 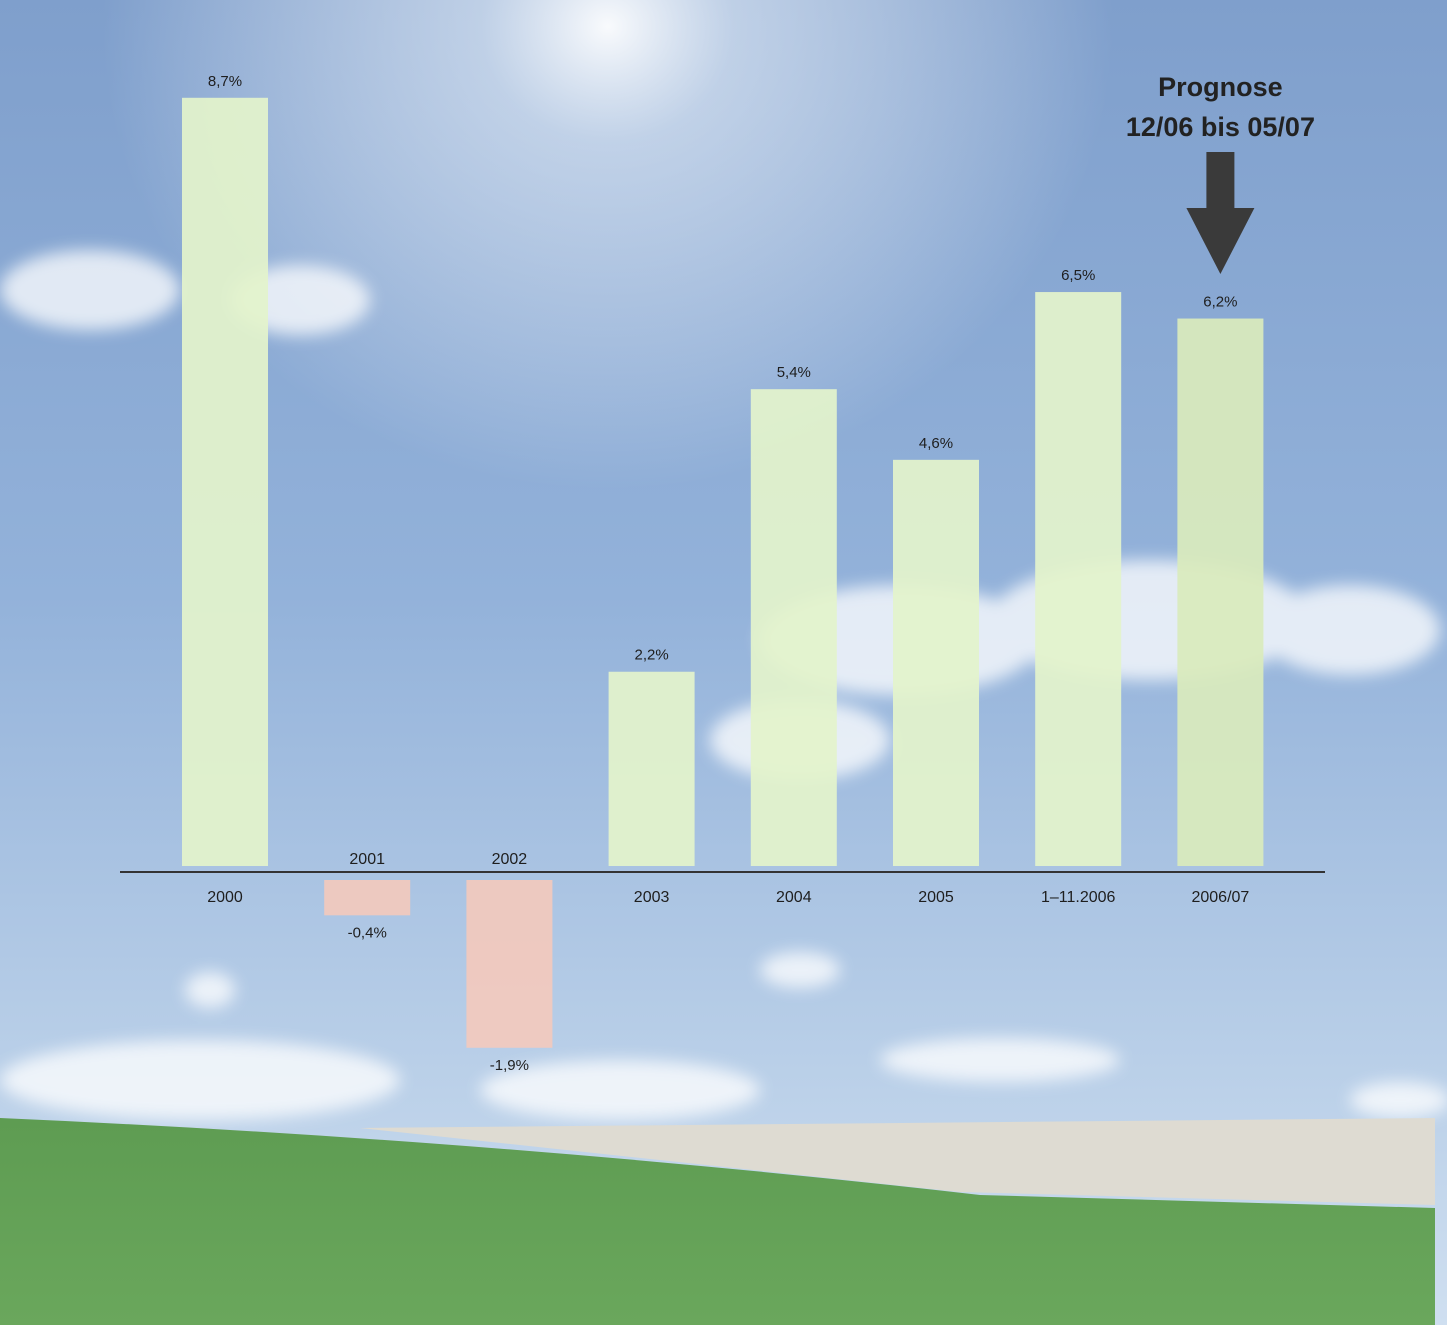 I want to click on category-label-5: 2005, so click(x=936, y=897).